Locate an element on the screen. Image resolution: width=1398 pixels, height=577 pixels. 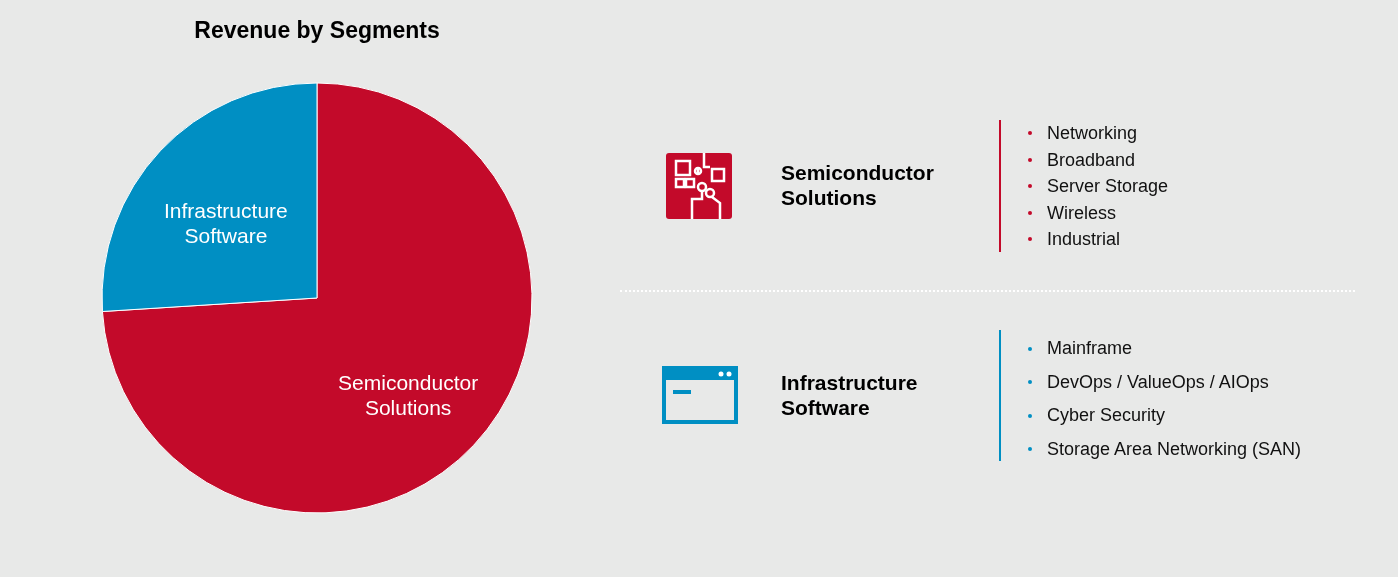
text: Wireless is located at coordinates (1081, 213).